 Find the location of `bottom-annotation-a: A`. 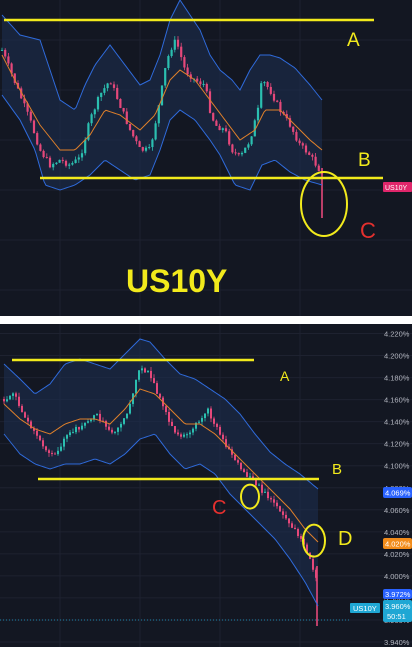

bottom-annotation-a: A is located at coordinates (285, 376).